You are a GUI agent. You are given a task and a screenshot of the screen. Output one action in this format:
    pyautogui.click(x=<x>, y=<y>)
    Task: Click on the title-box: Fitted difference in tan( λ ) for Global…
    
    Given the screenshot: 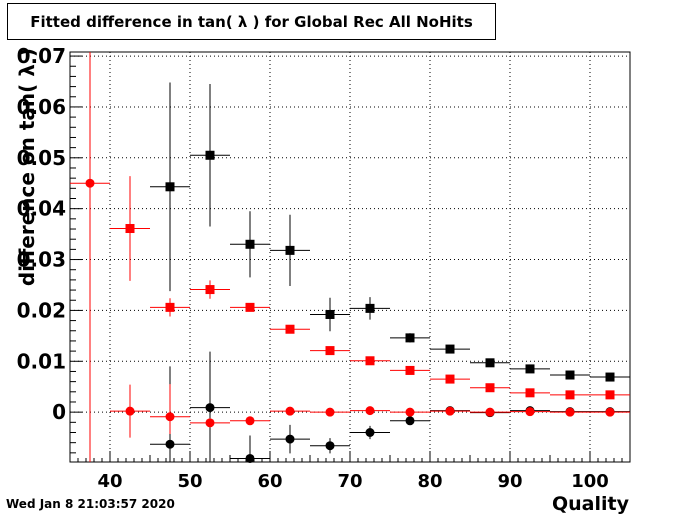 What is the action you would take?
    pyautogui.click(x=251, y=21)
    